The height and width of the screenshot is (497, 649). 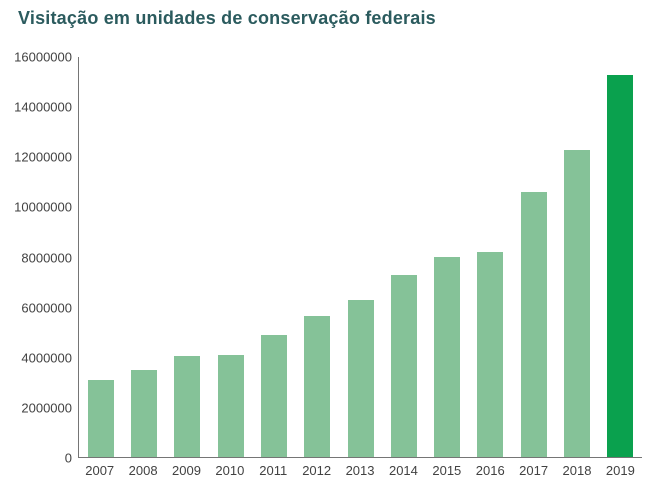 I want to click on x-axis-label-2011: 2011, so click(x=273, y=470).